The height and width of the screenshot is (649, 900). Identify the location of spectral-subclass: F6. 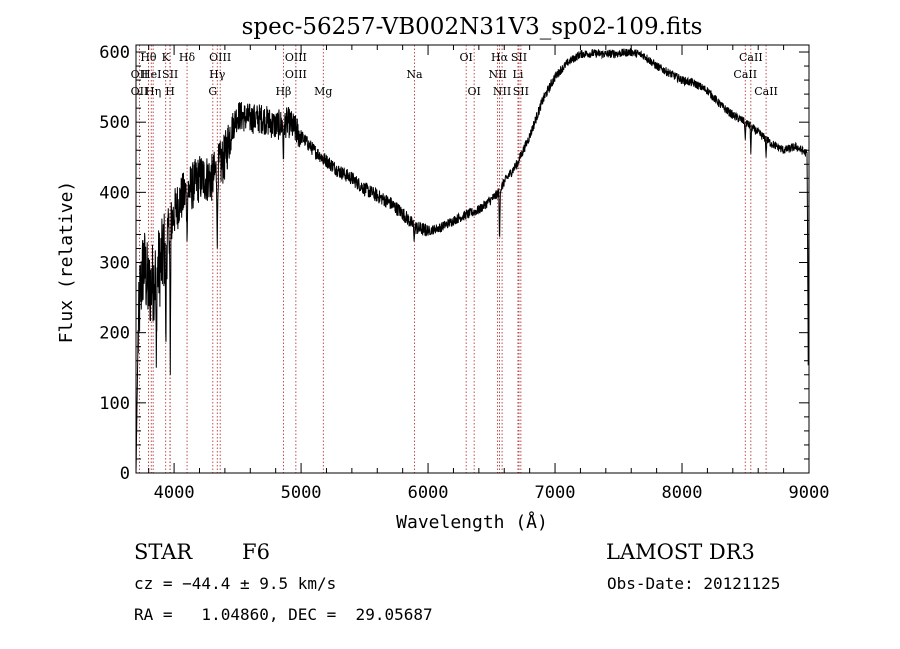
(256, 552).